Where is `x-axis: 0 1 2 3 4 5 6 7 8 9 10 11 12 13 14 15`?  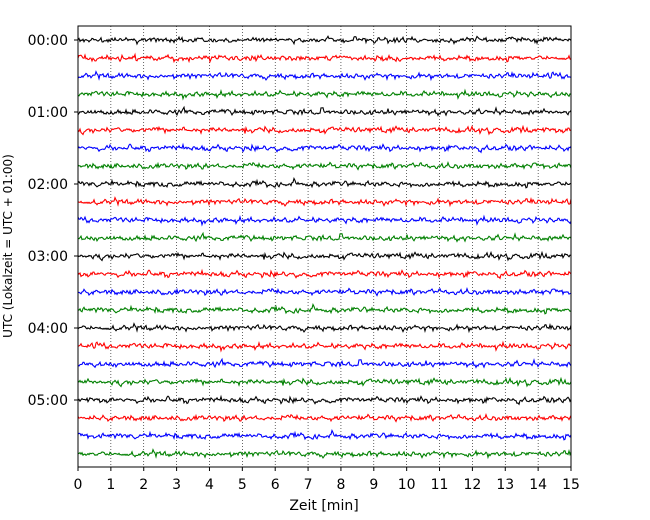 x-axis: 0 1 2 3 4 5 6 7 8 9 10 11 12 13 14 15 is located at coordinates (327, 480).